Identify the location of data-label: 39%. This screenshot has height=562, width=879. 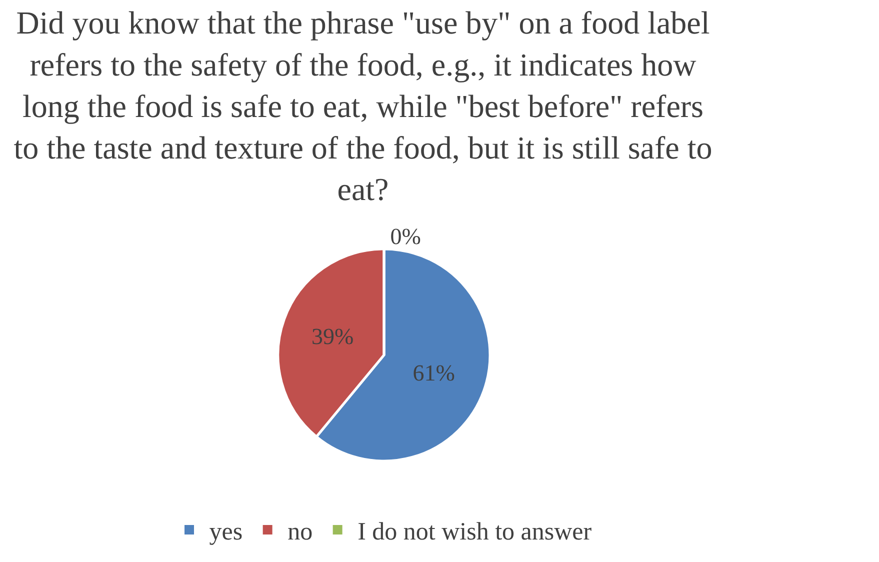
(333, 336).